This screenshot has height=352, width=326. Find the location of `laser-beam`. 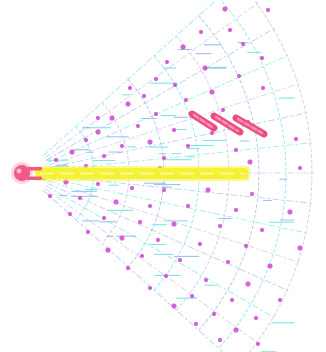

laser-beam is located at coordinates (142, 173).